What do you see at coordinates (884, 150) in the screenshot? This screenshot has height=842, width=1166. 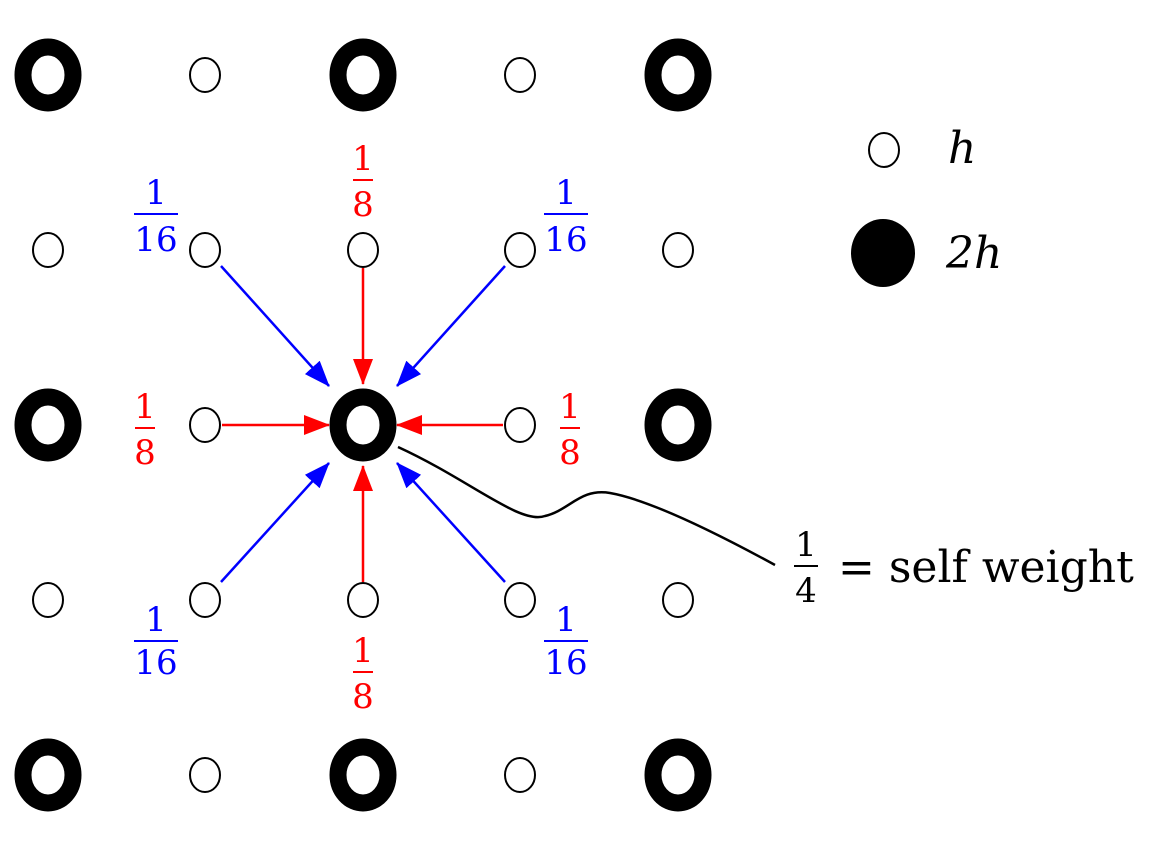 I see `legend-fine-node-icon` at bounding box center [884, 150].